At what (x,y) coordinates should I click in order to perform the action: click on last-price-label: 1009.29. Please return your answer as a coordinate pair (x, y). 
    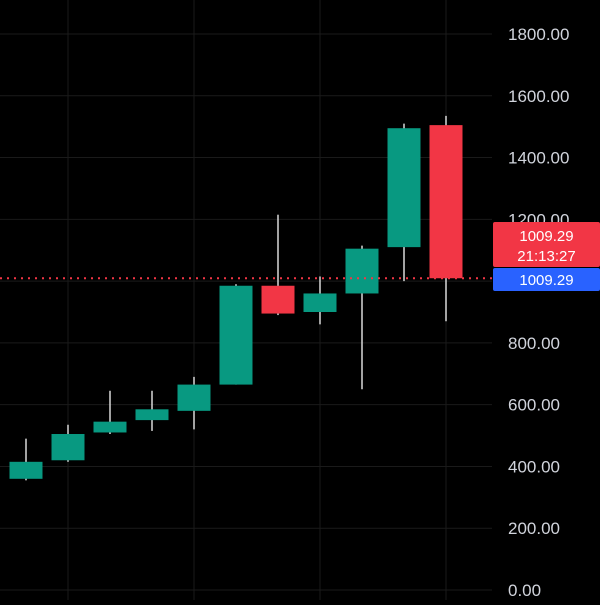
    Looking at the image, I should click on (546, 280).